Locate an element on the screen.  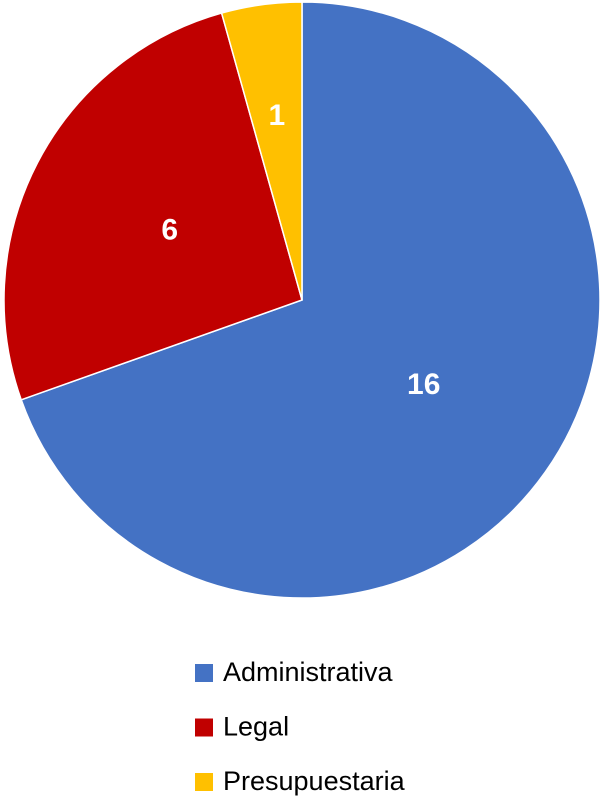
legend-label: Legal is located at coordinates (256, 727).